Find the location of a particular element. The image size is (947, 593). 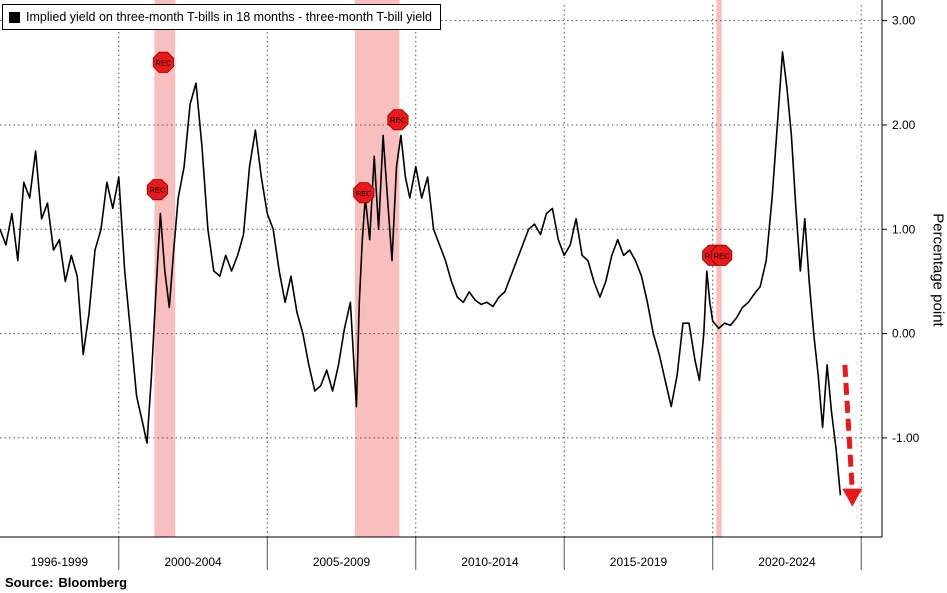

x-tick-label: 2020-2024 is located at coordinates (787, 562).